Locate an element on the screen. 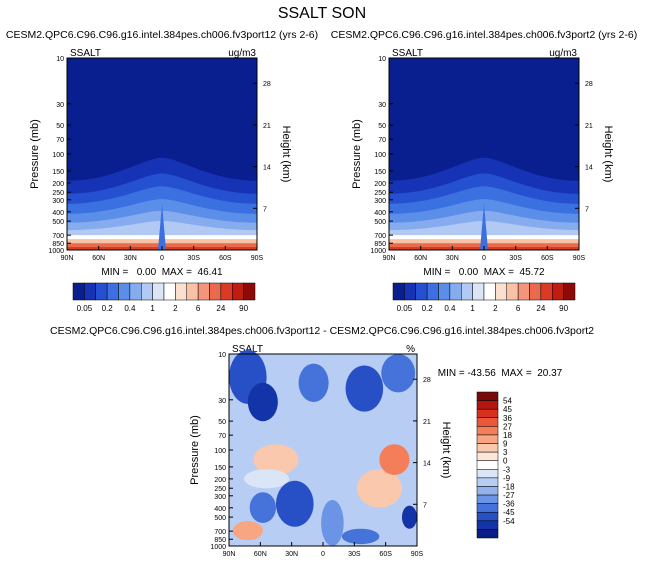 This screenshot has width=645, height=565. p3-ytick-label-5: 150 is located at coordinates (220, 468).